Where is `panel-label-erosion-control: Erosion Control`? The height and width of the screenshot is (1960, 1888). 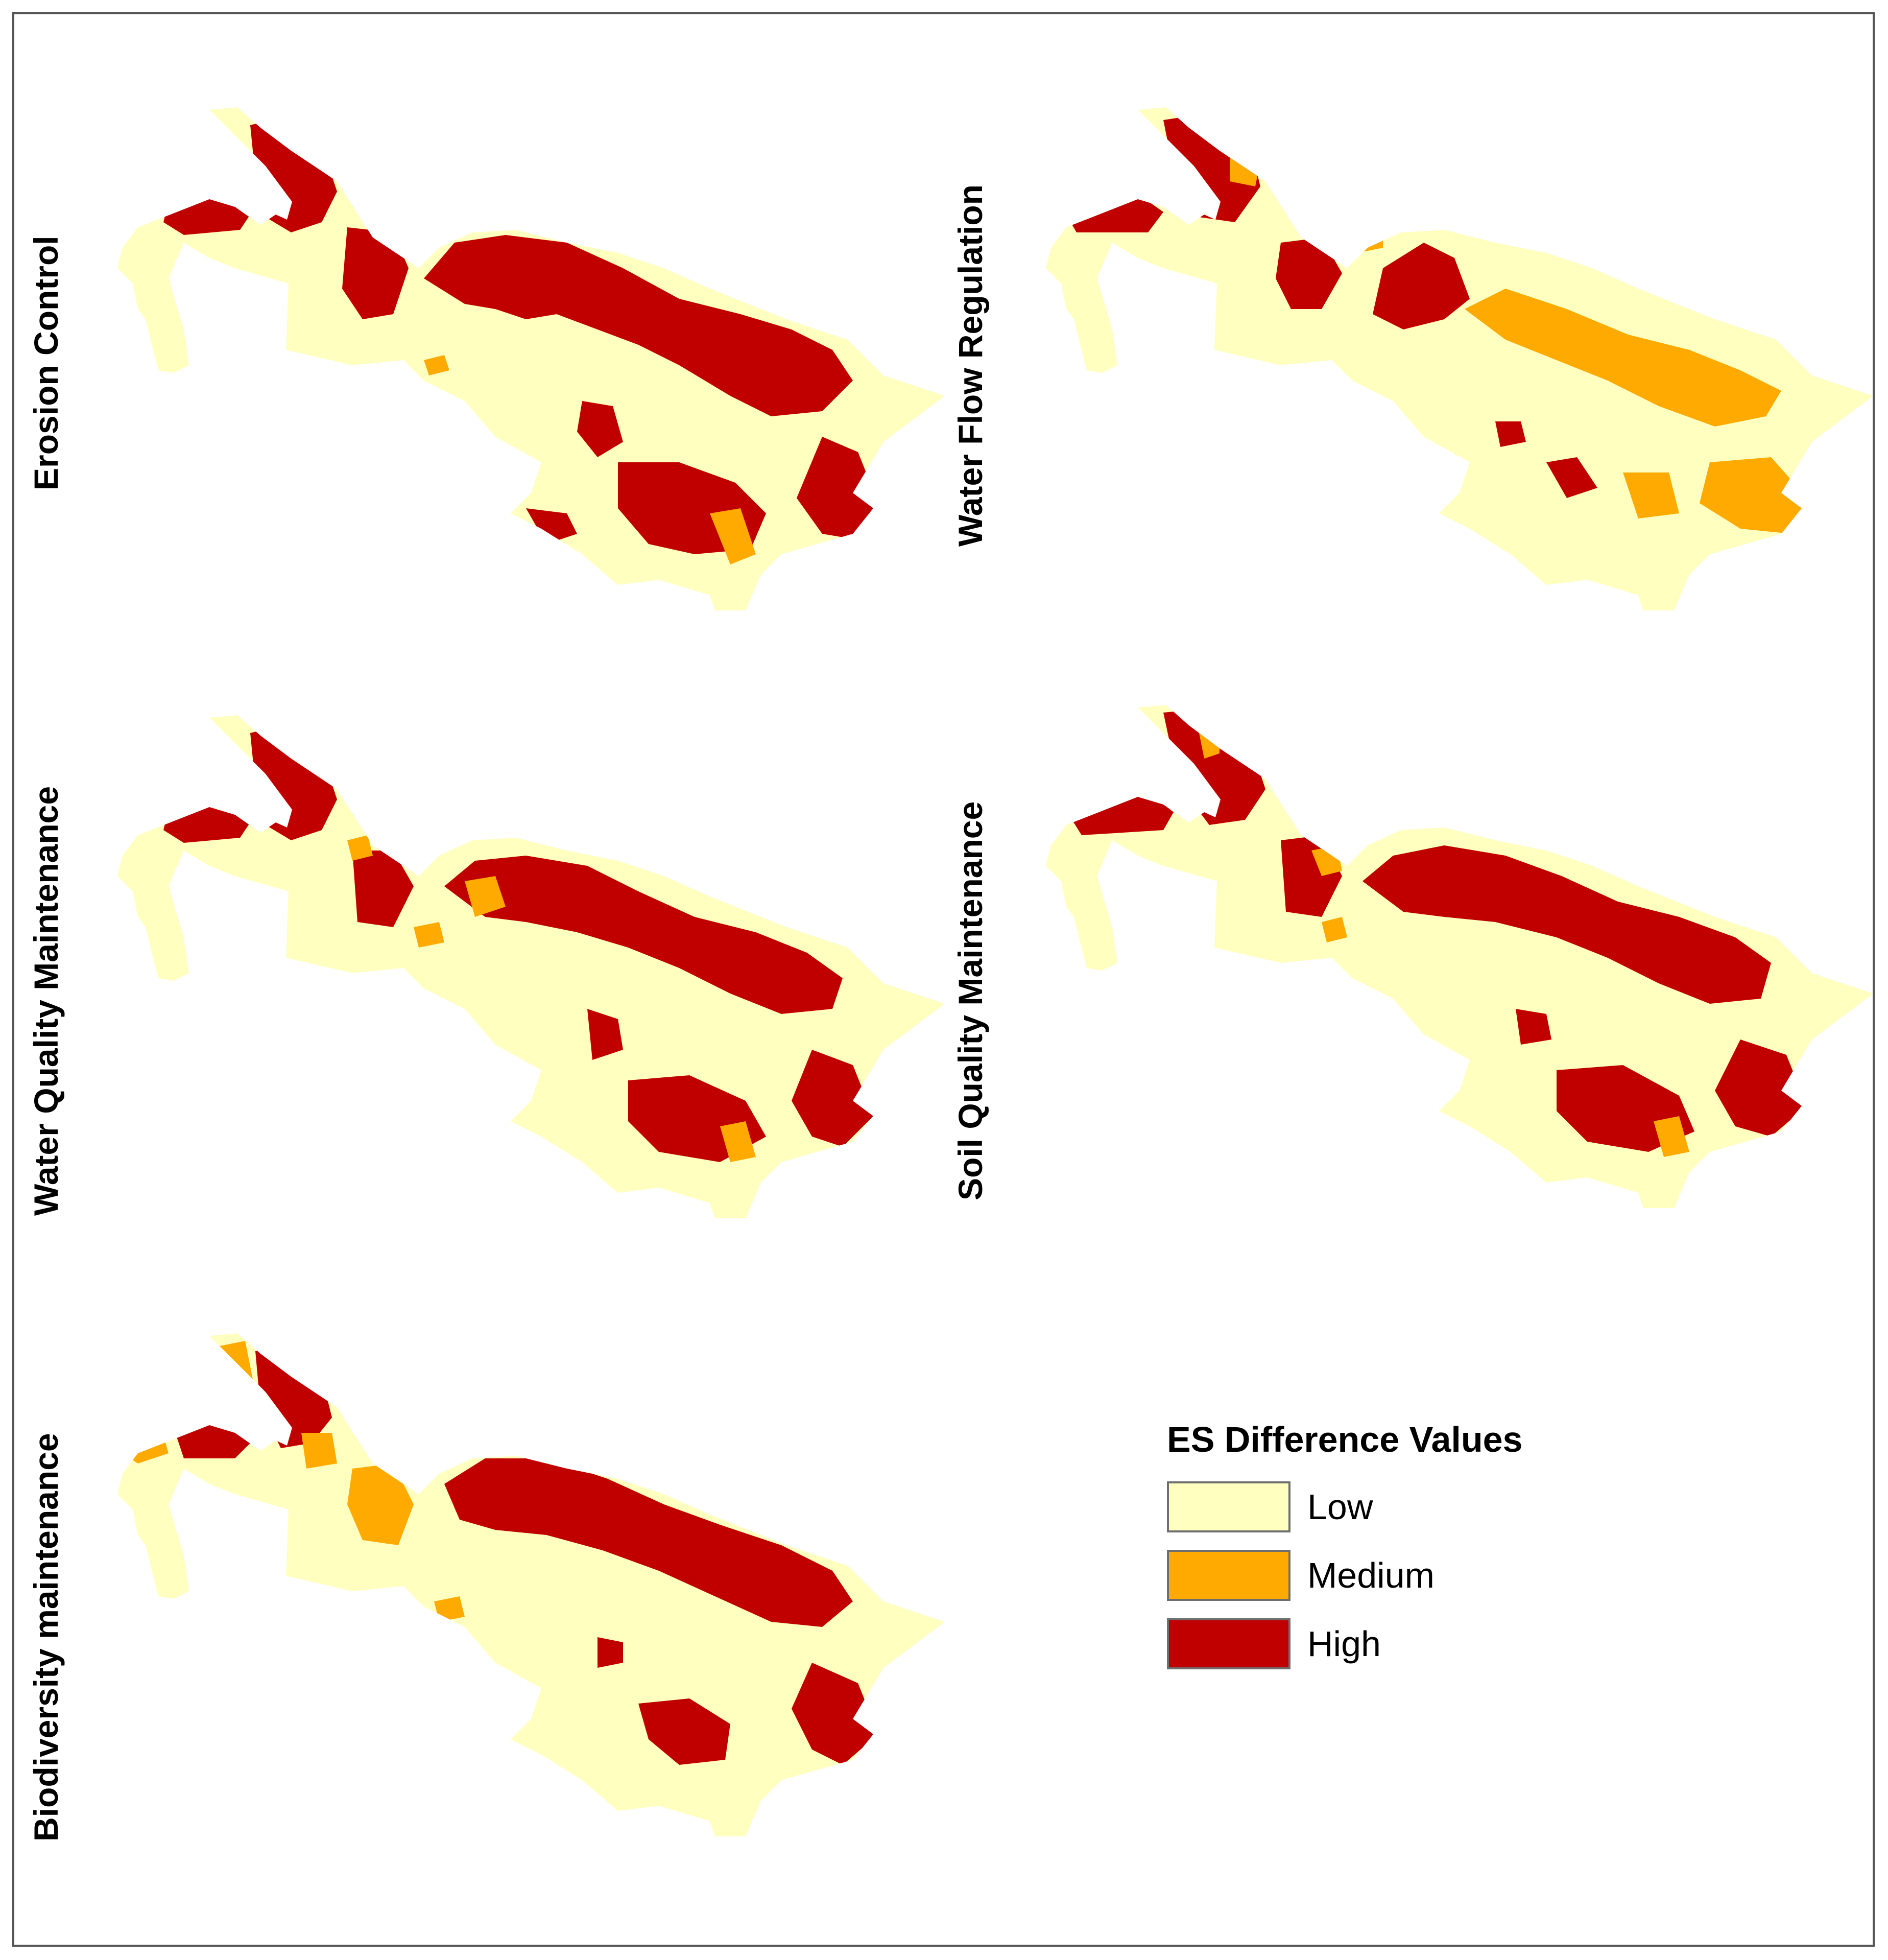 panel-label-erosion-control: Erosion Control is located at coordinates (46, 363).